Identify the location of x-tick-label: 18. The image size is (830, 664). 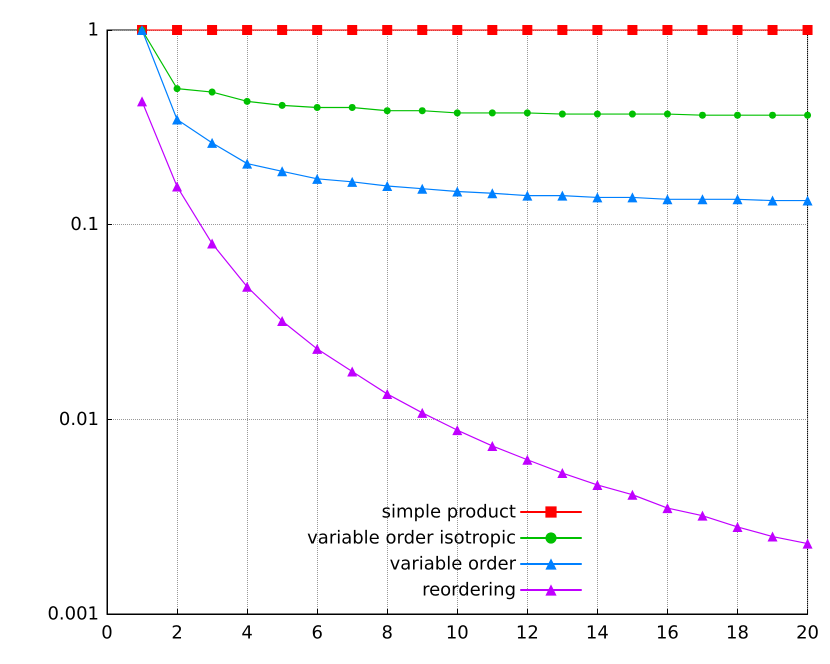
(737, 633).